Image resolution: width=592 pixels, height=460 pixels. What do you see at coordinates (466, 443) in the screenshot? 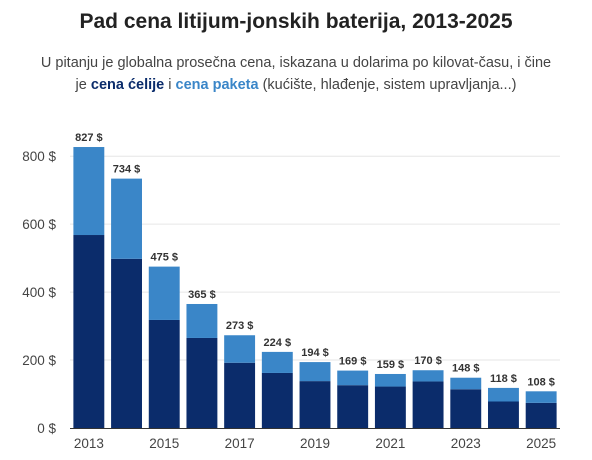
I see `x-tick-label: 2023` at bounding box center [466, 443].